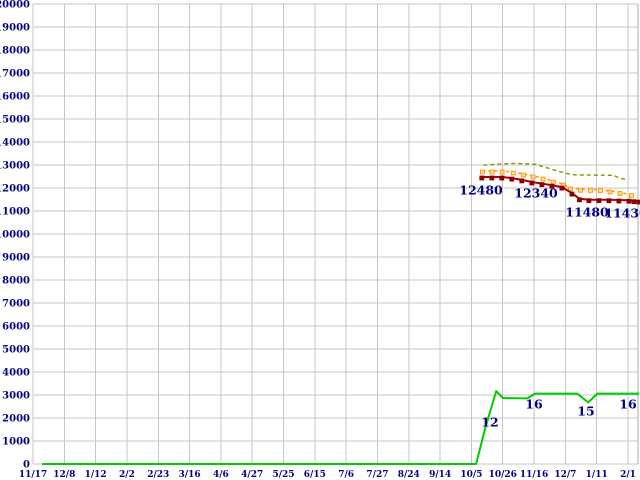 The image size is (640, 480). What do you see at coordinates (597, 475) in the screenshot?
I see `x-tick-label: 1/11` at bounding box center [597, 475].